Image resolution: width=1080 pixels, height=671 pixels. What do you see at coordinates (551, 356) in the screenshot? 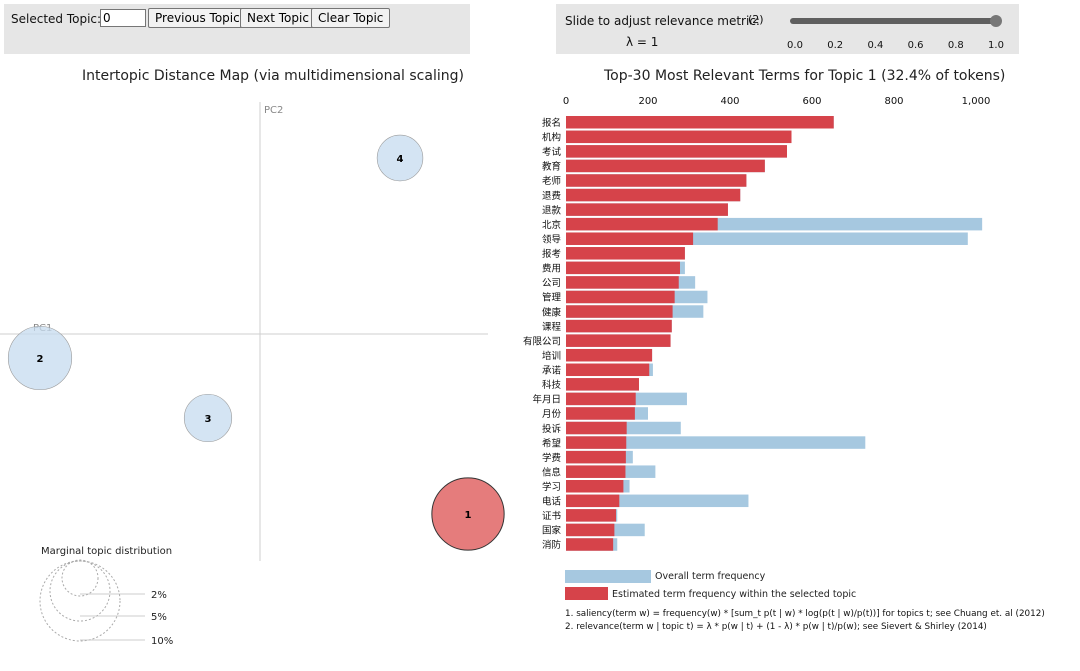
I see `term-label: 培训` at bounding box center [551, 356].